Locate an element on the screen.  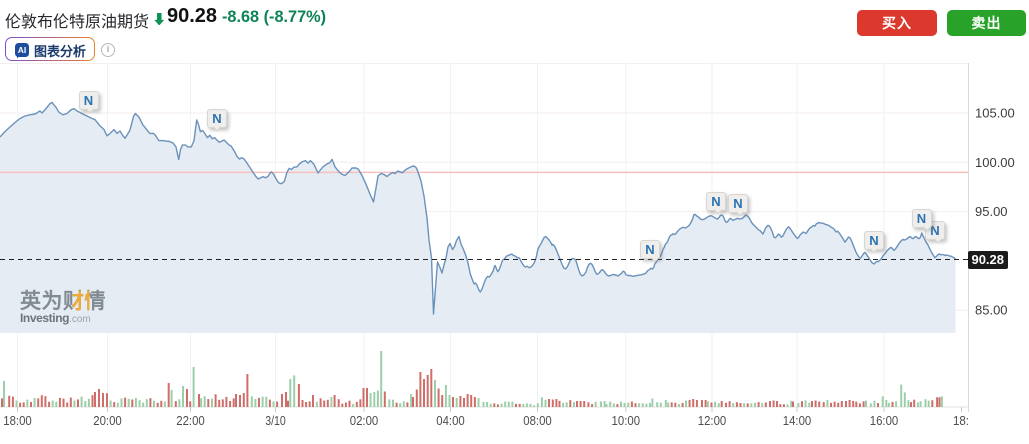
svg-text: 105.00 is located at coordinates (995, 113).